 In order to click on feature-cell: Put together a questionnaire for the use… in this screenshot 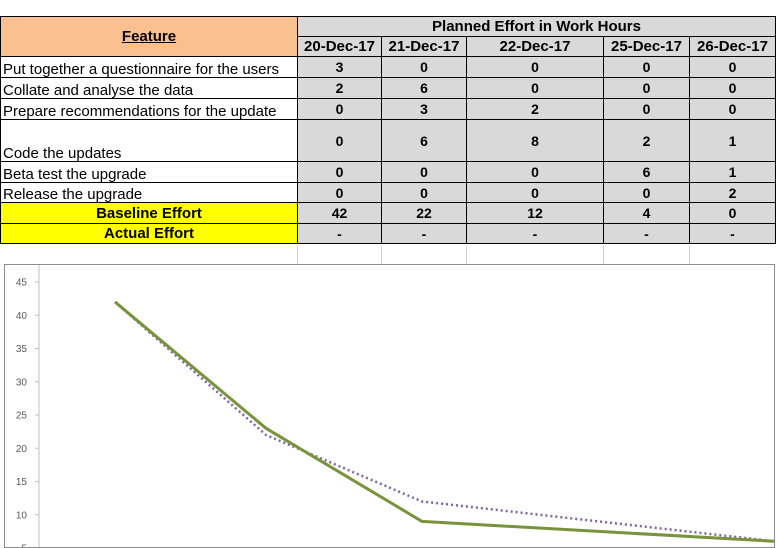, I will do `click(149, 67)`.